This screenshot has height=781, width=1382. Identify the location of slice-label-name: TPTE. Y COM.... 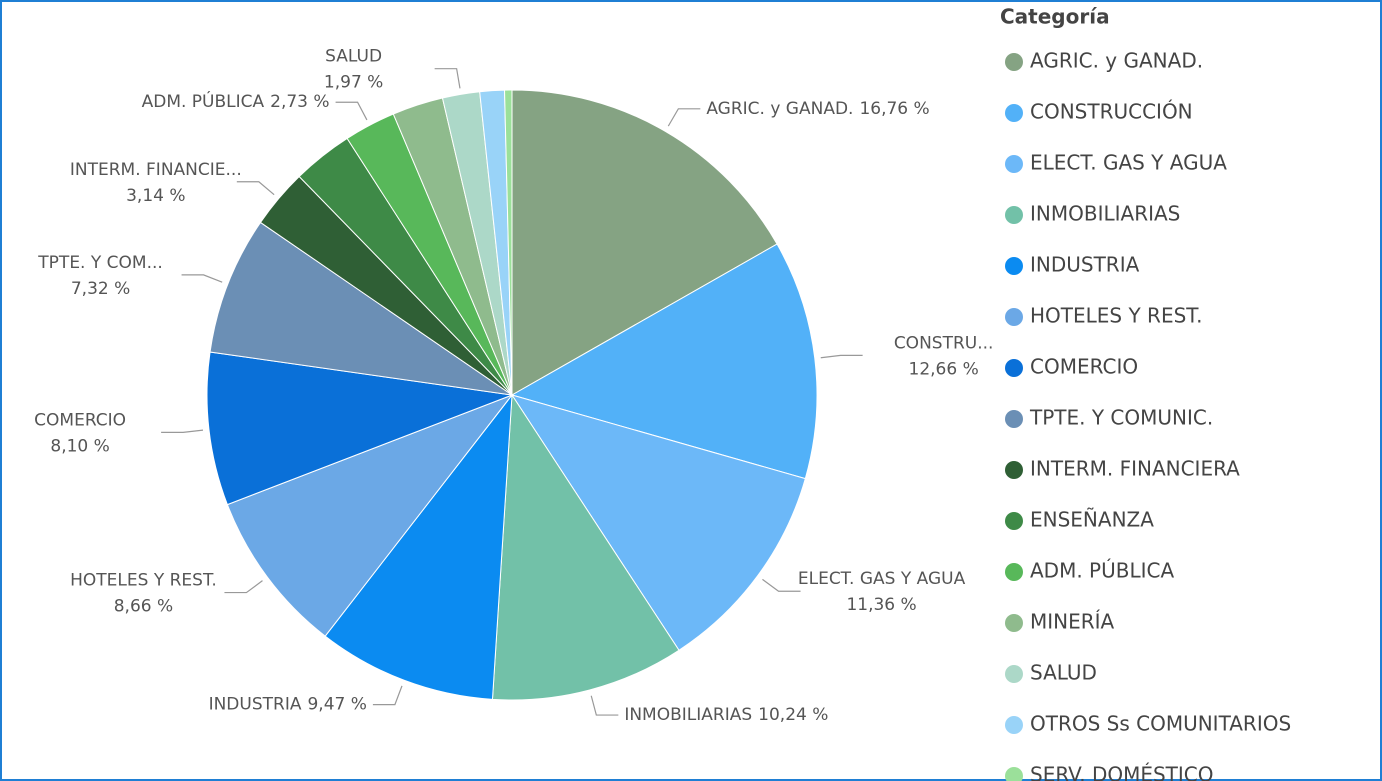
(100, 263).